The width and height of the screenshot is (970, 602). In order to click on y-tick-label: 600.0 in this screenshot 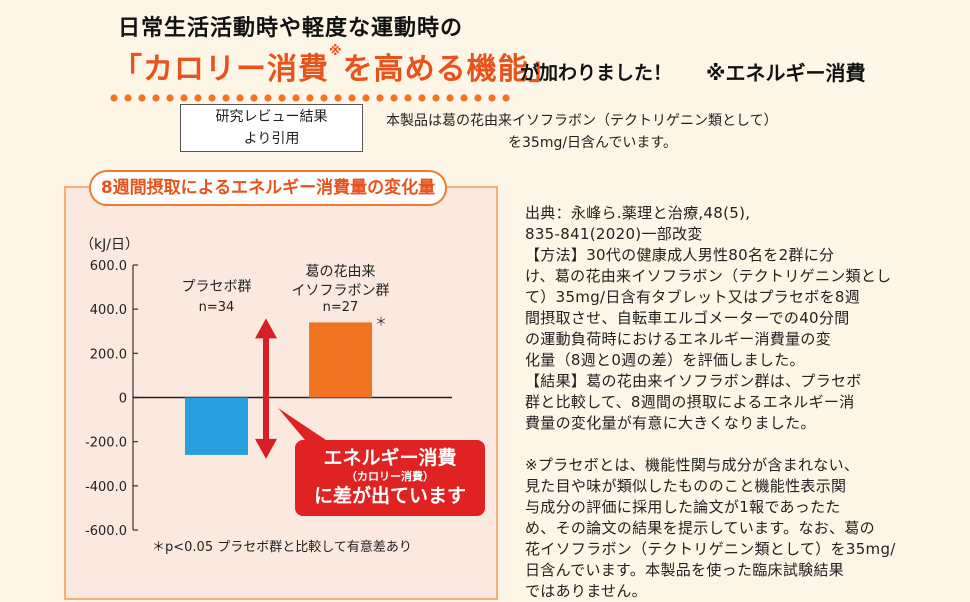, I will do `click(108, 266)`.